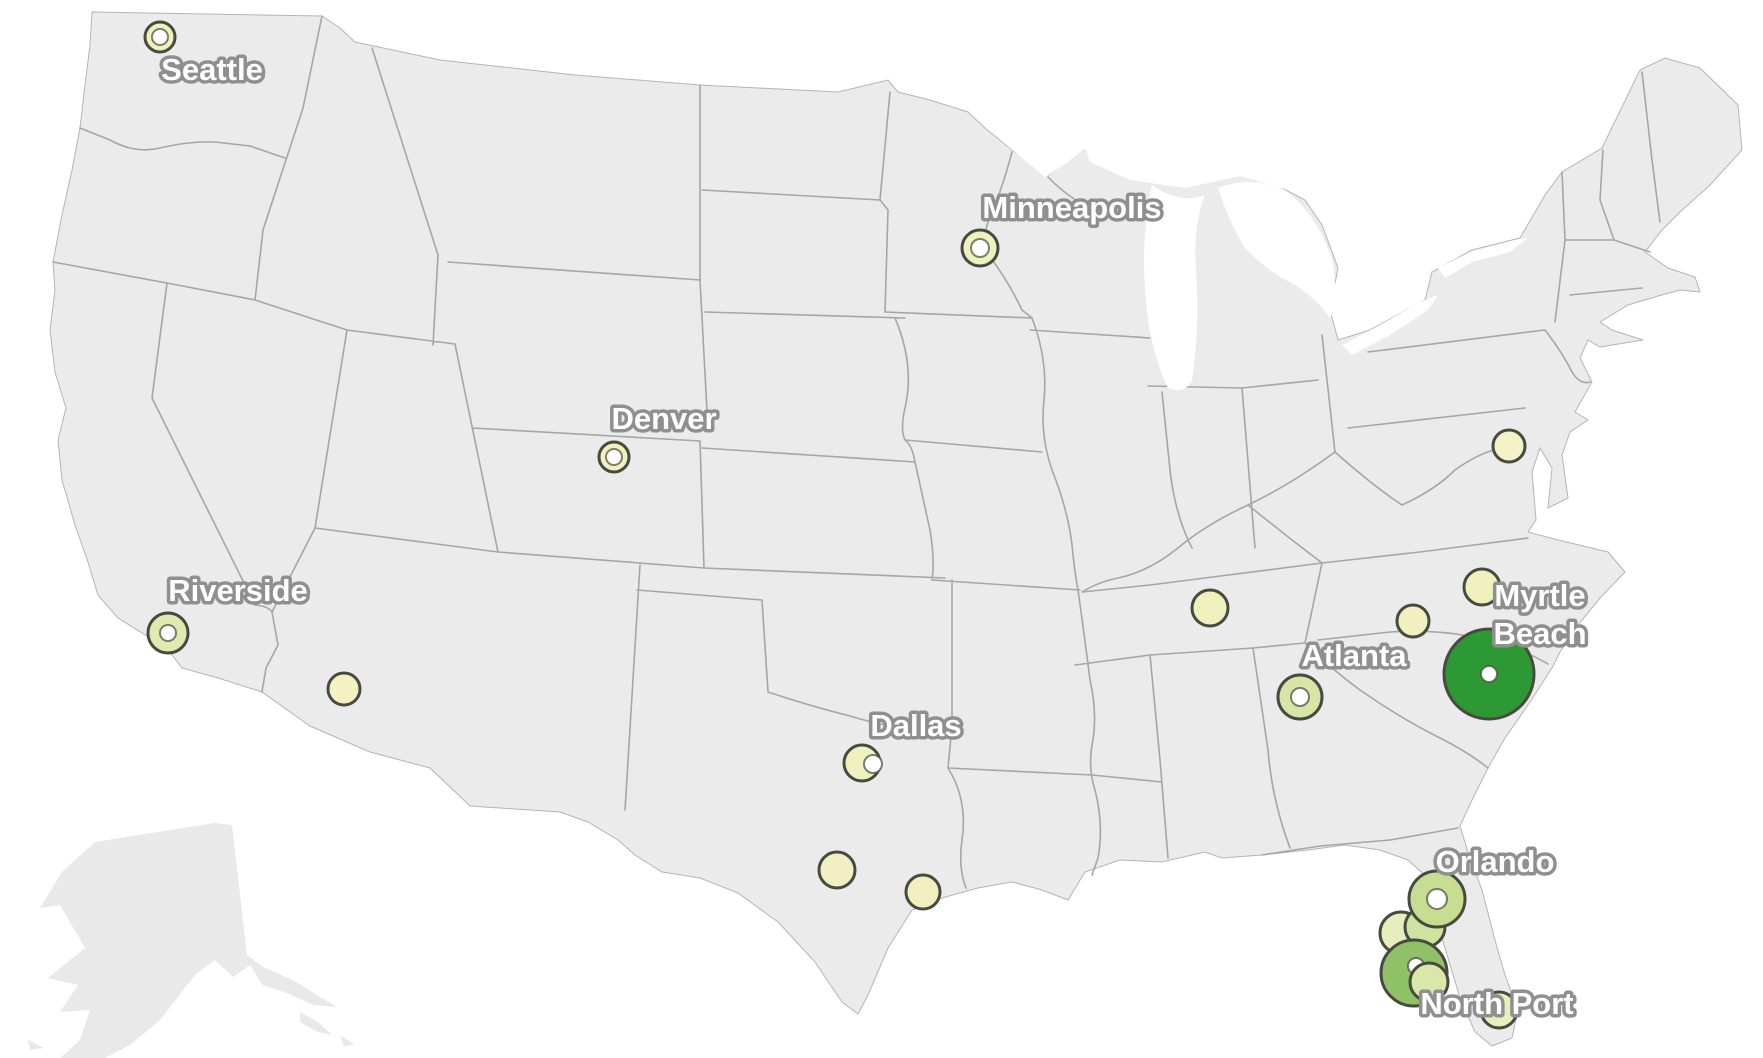 The height and width of the screenshot is (1058, 1763). I want to click on city-marker-florida-southeast-marker, so click(1499, 1010).